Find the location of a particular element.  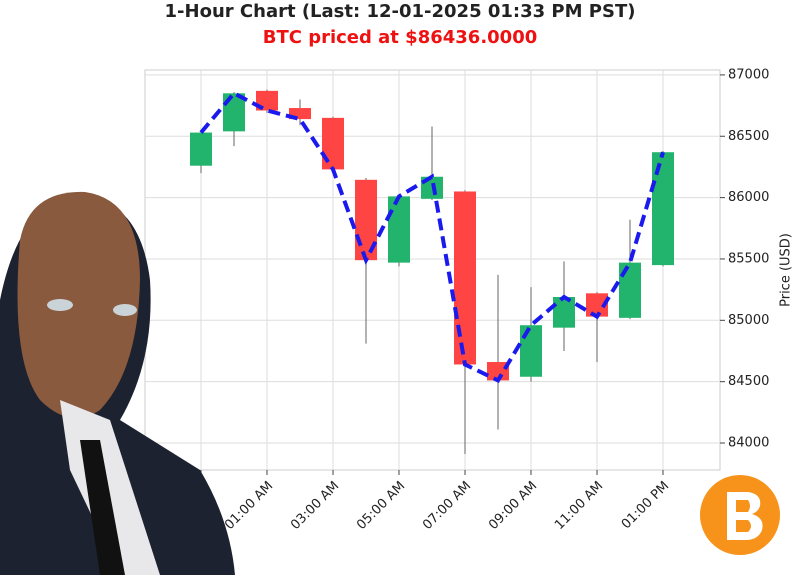

x-tick-label: 11:00 AM is located at coordinates (579, 506).